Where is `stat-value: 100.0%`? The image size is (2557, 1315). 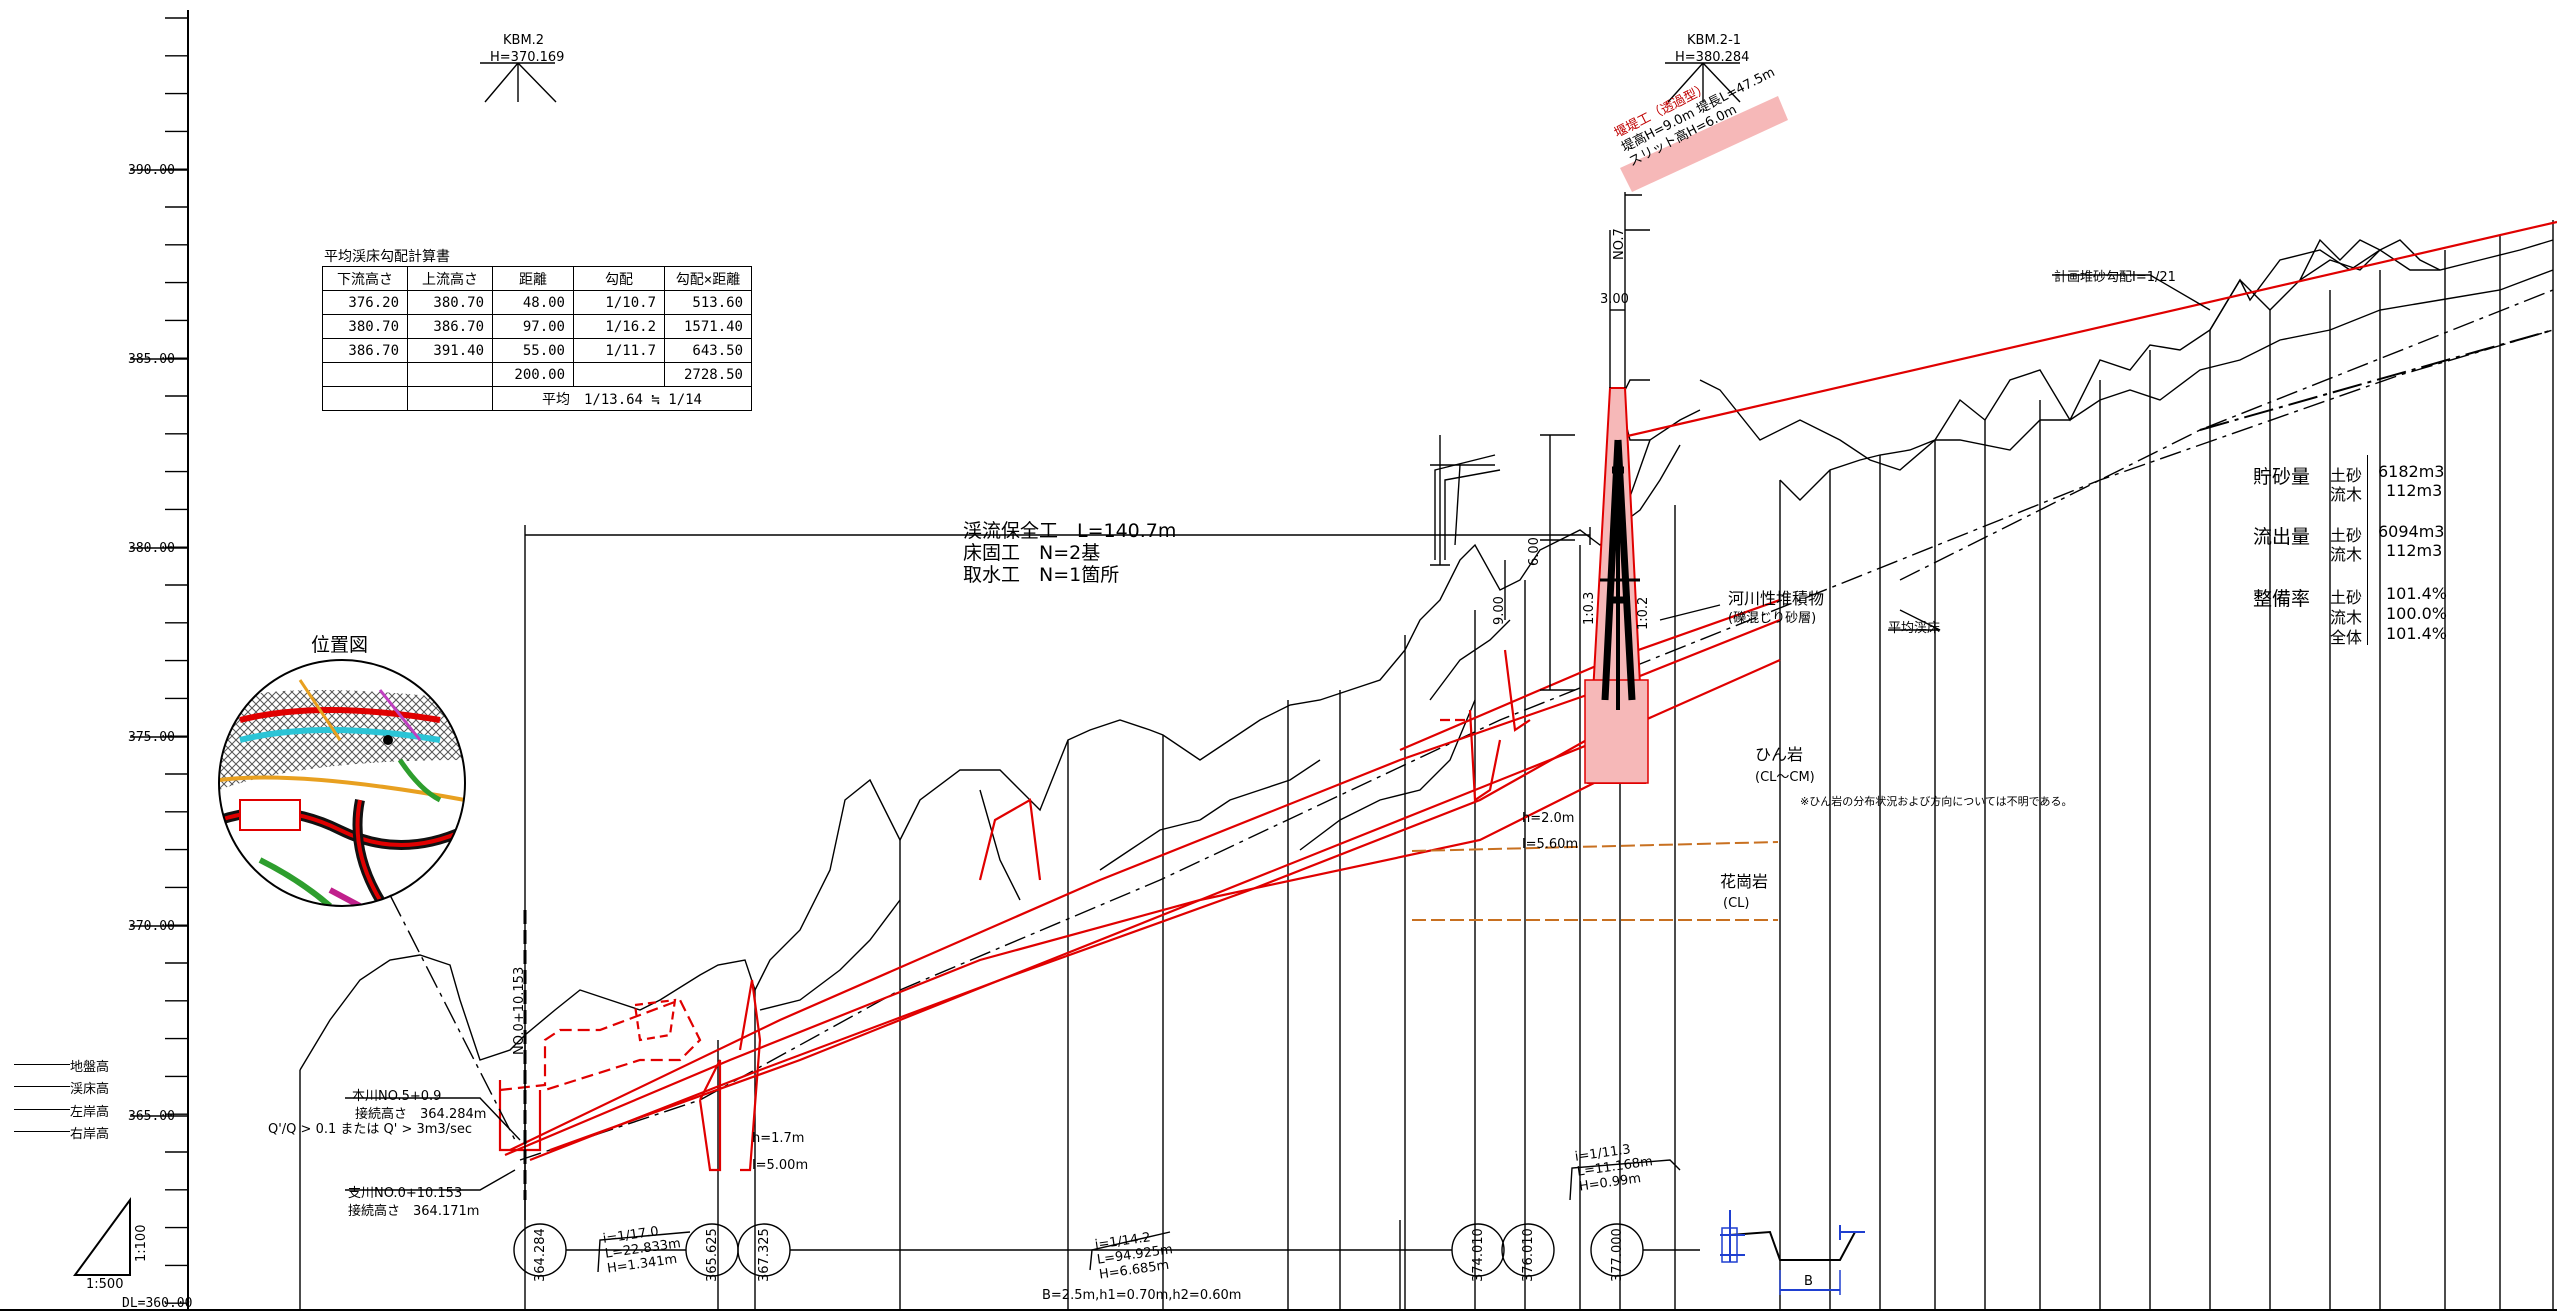 stat-value: 100.0% is located at coordinates (2417, 613).